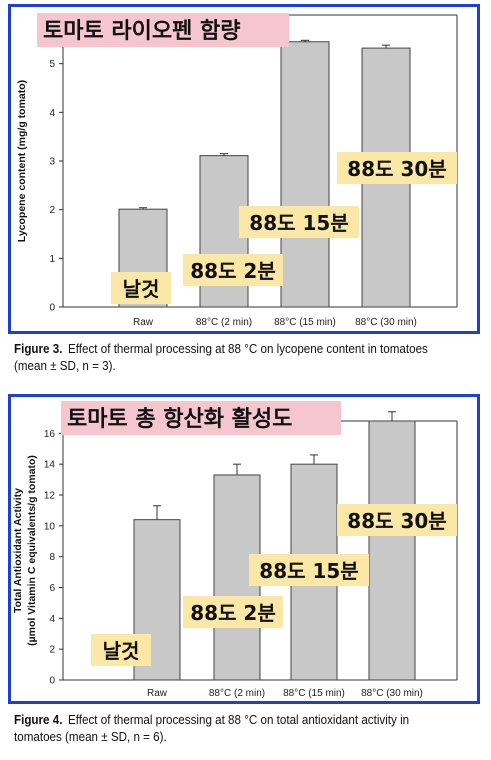 This screenshot has width=491, height=760. Describe the element at coordinates (22, 161) in the screenshot. I see `y-axis-label: Lycopene content (mg/g tomato)` at that location.